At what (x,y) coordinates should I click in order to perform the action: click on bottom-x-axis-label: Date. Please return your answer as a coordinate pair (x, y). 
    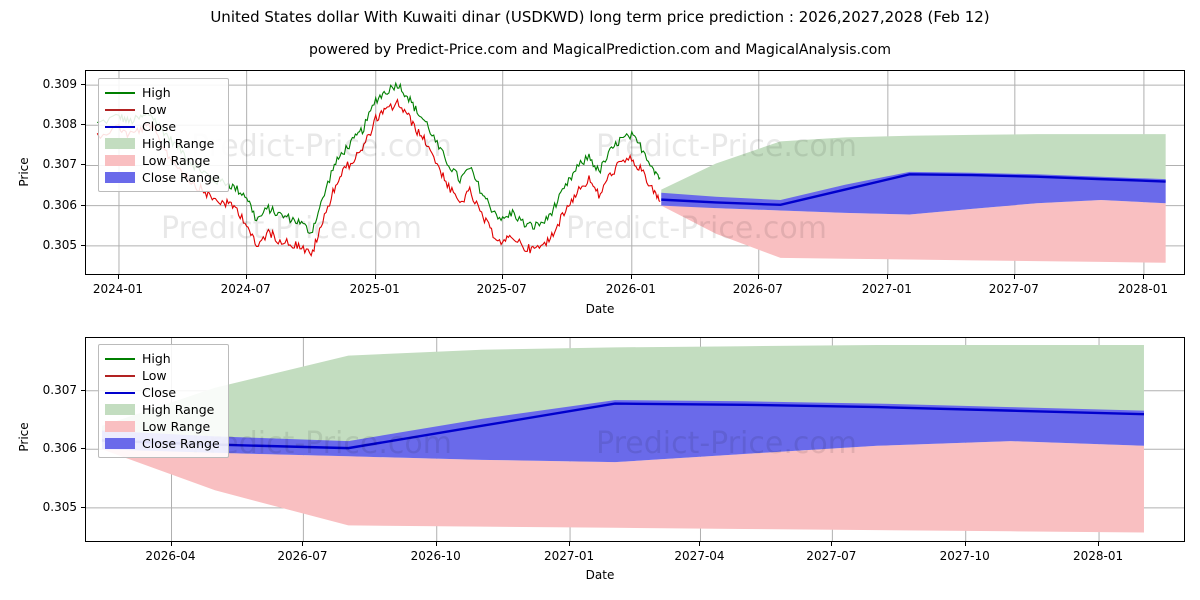
    Looking at the image, I should click on (600, 575).